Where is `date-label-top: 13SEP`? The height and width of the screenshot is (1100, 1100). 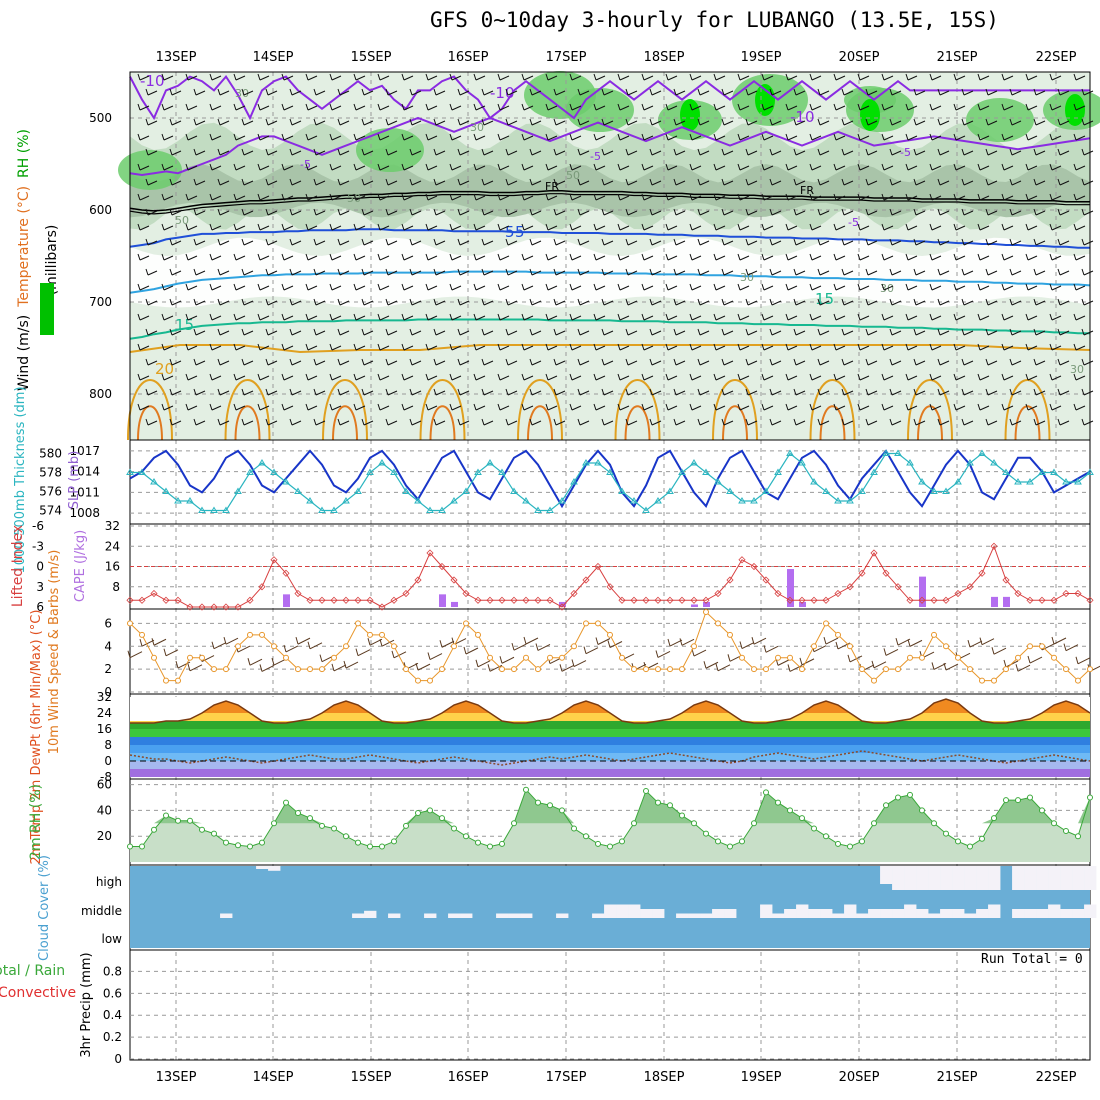
date-label-top: 13SEP is located at coordinates (176, 57).